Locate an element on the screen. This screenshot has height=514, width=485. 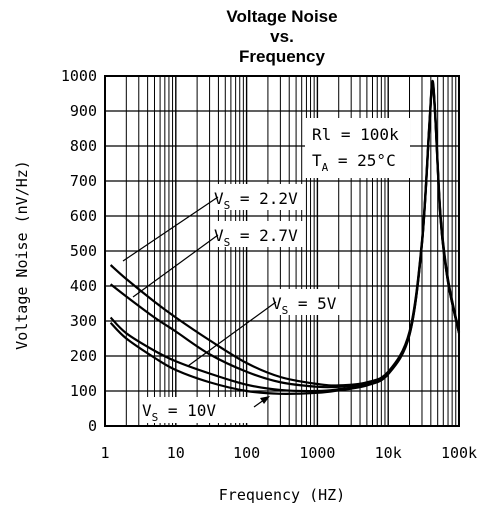
y-tick-label: 300 is located at coordinates (83, 321).